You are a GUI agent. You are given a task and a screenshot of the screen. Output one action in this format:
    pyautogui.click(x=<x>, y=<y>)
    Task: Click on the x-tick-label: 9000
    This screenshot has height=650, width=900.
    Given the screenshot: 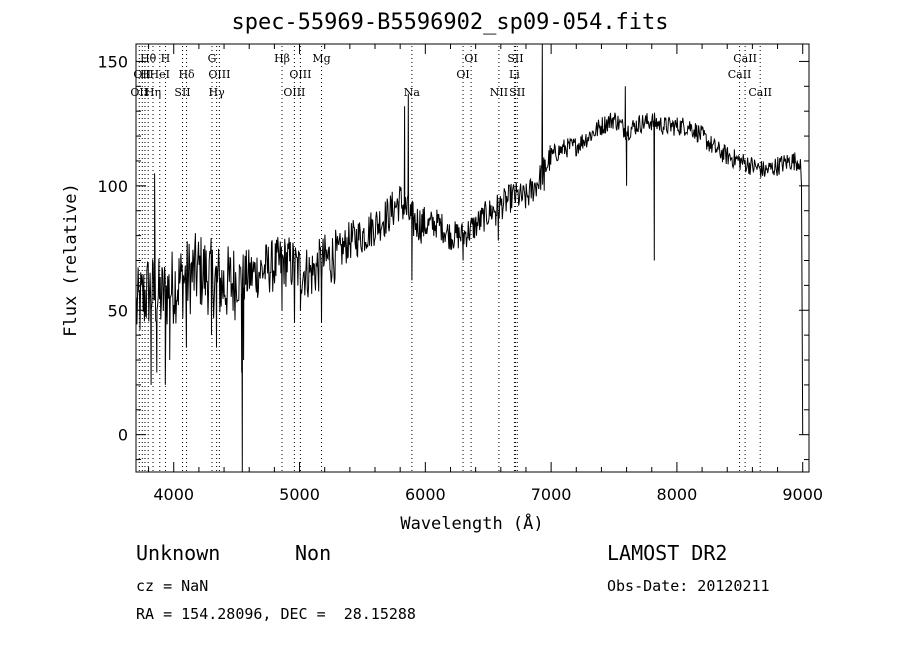 What is the action you would take?
    pyautogui.click(x=802, y=494)
    